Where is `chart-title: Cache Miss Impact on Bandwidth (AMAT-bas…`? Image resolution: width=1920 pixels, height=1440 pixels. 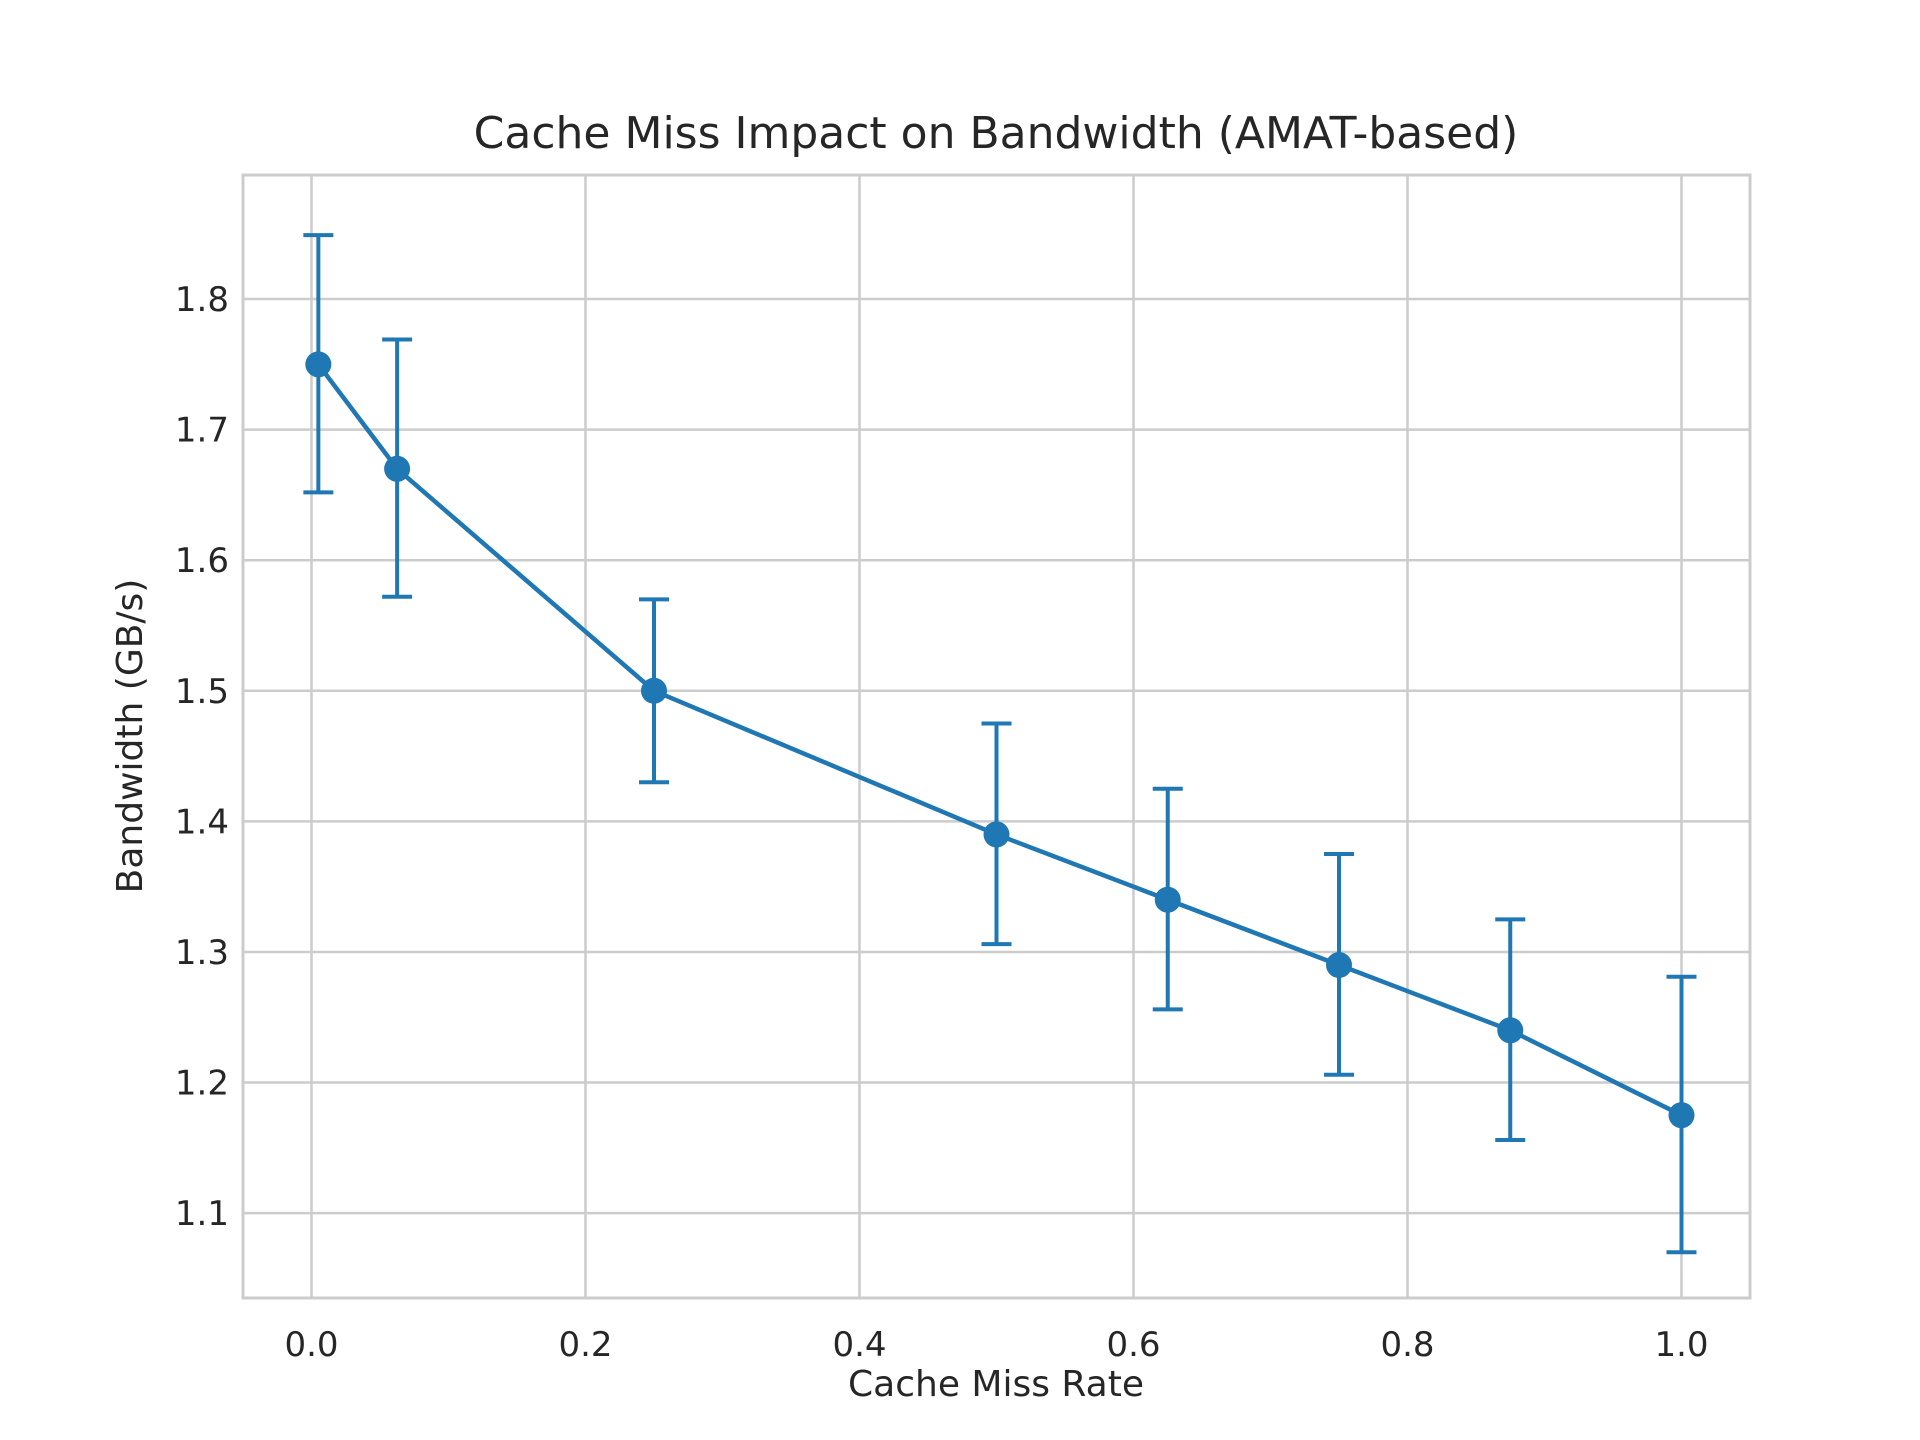
chart-title: Cache Miss Impact on Bandwidth (AMAT-bas… is located at coordinates (996, 133).